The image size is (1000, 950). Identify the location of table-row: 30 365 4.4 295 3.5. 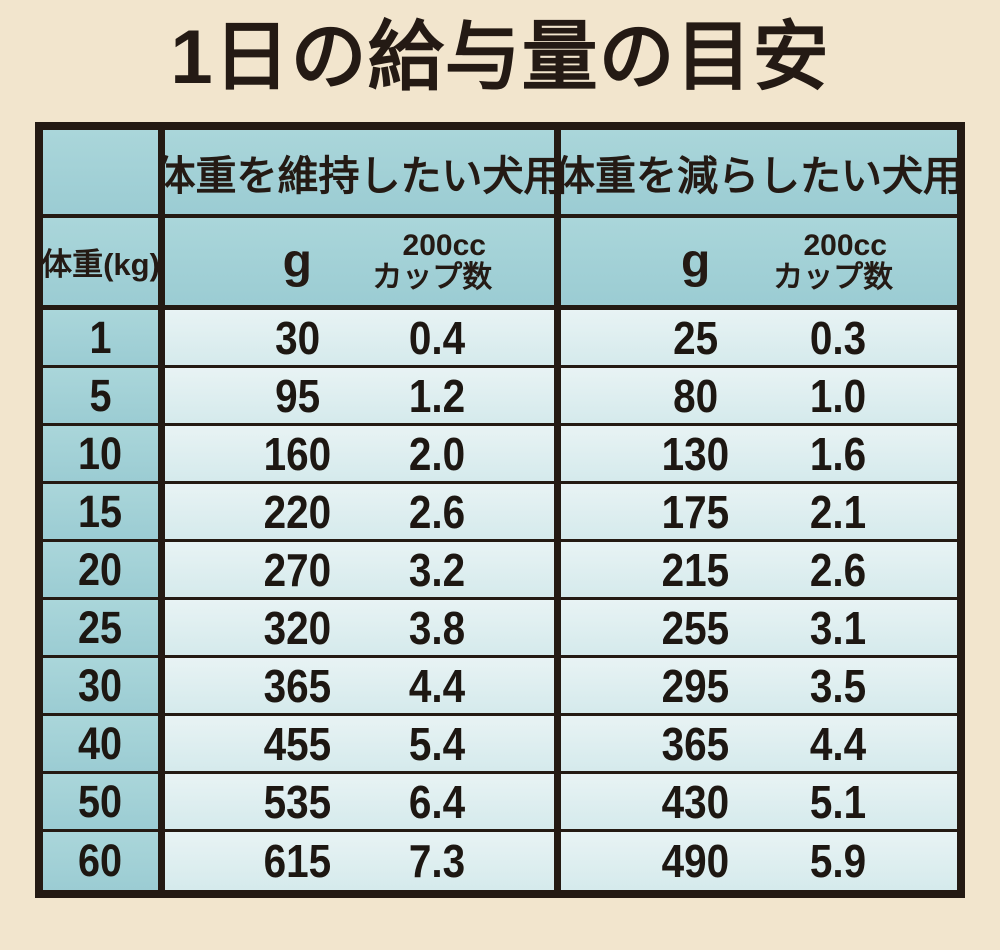
(500, 687).